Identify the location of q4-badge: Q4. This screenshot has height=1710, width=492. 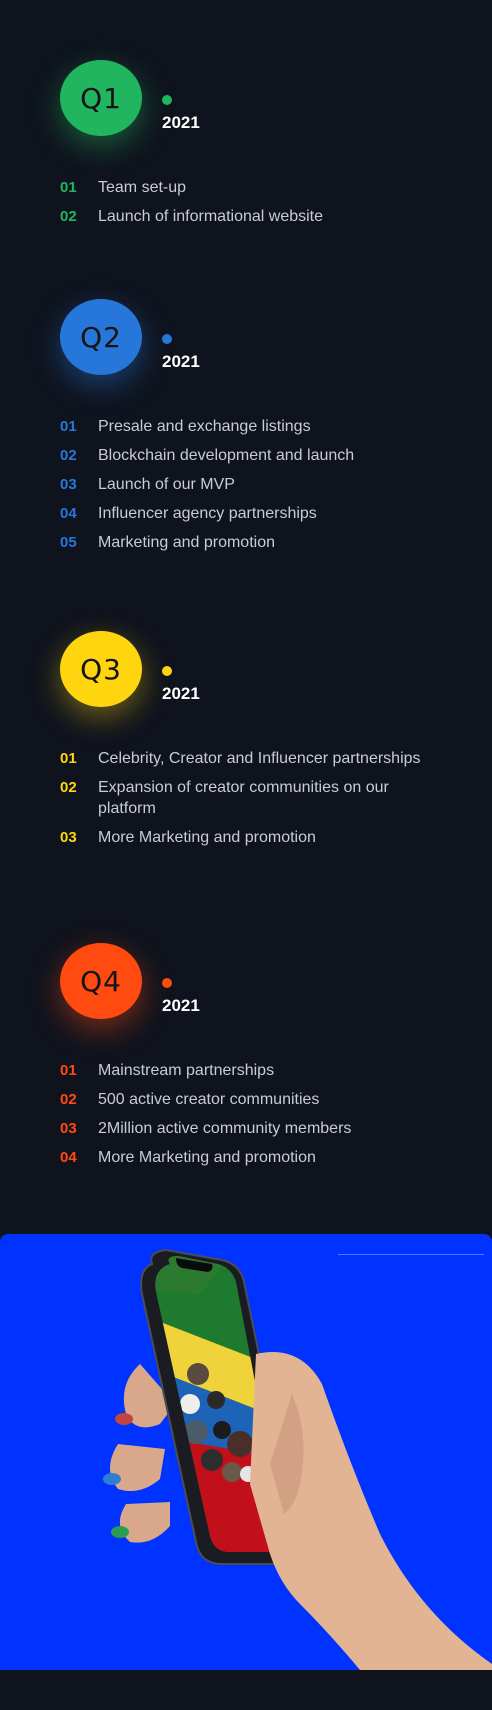
(101, 981).